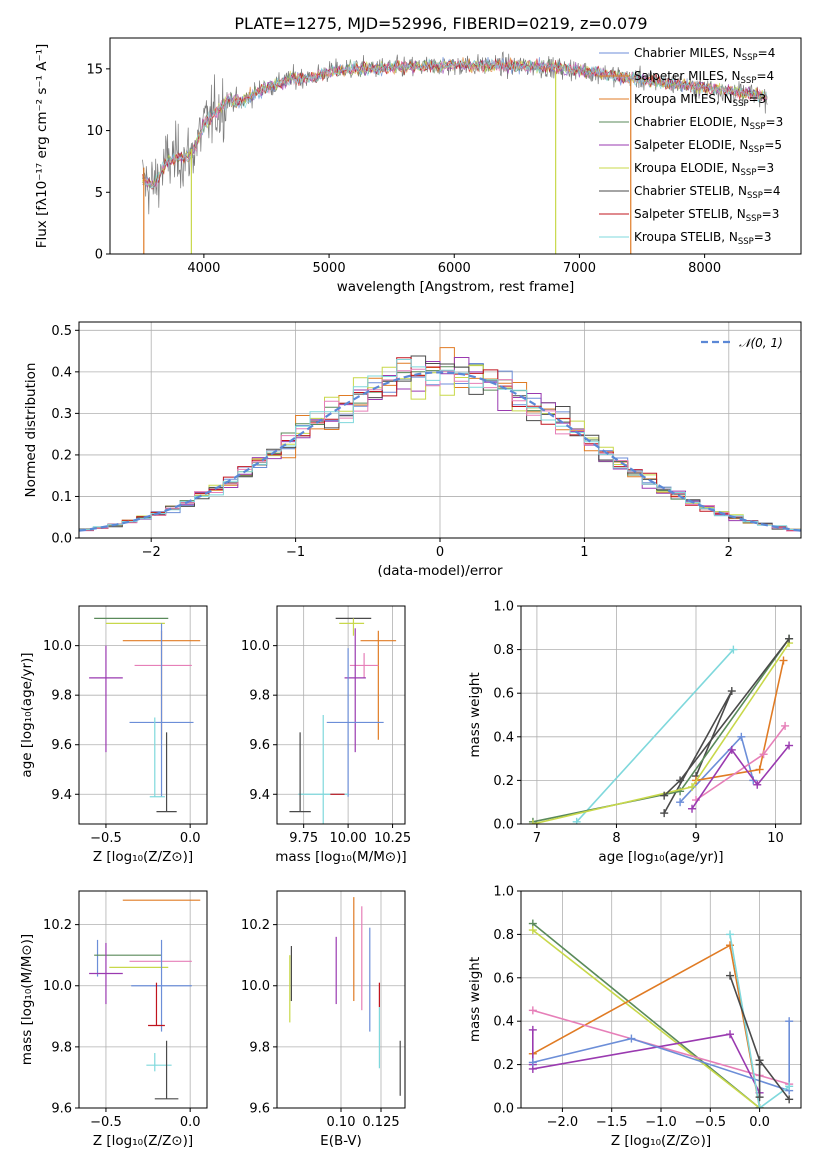 This screenshot has width=819, height=1170. What do you see at coordinates (696, 838) in the screenshot?
I see `x-tick-label: 9` at bounding box center [696, 838].